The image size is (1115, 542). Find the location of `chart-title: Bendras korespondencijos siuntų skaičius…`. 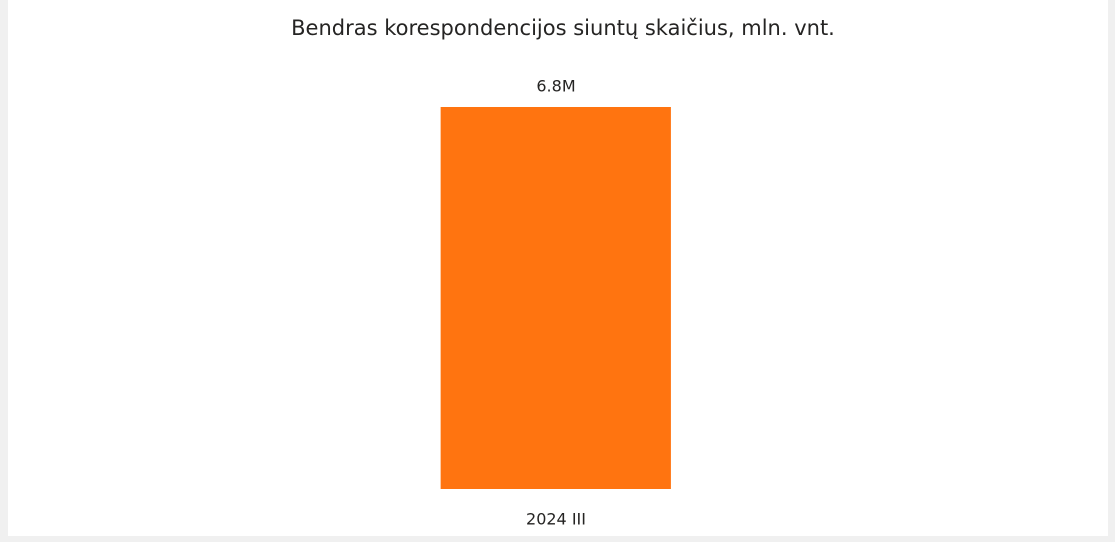

chart-title: Bendras korespondencijos siuntų skaičius… is located at coordinates (563, 28).